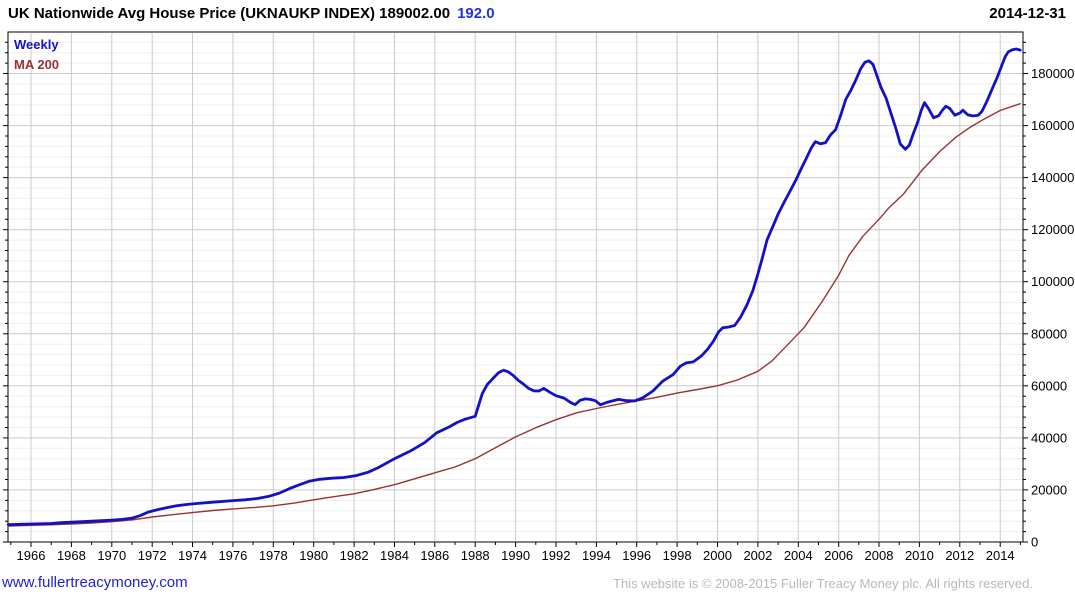 This screenshot has height=600, width=1075. Describe the element at coordinates (1049, 385) in the screenshot. I see `y-tick-label: 60000` at that location.